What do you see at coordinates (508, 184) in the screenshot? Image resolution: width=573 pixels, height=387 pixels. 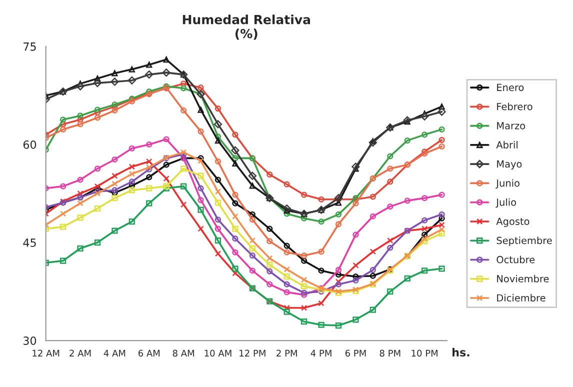 I see `legend-label: Junio` at bounding box center [508, 184].